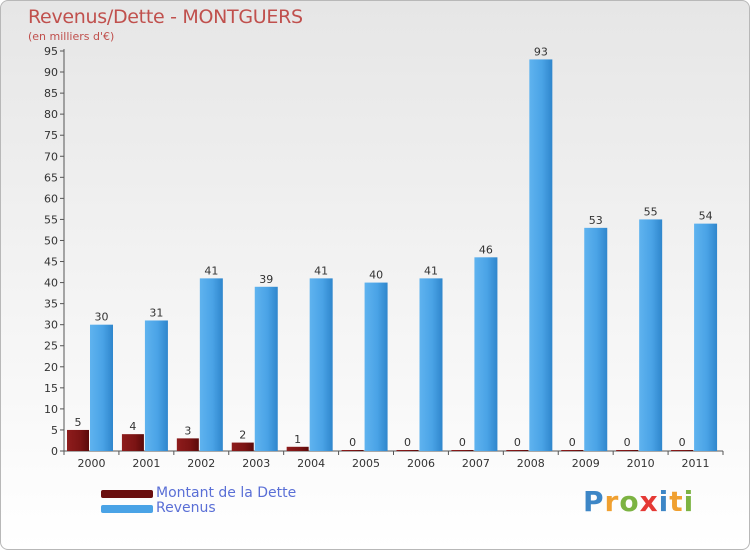 The height and width of the screenshot is (550, 750). Describe the element at coordinates (51, 51) in the screenshot. I see `y-tick-label: 95` at that location.